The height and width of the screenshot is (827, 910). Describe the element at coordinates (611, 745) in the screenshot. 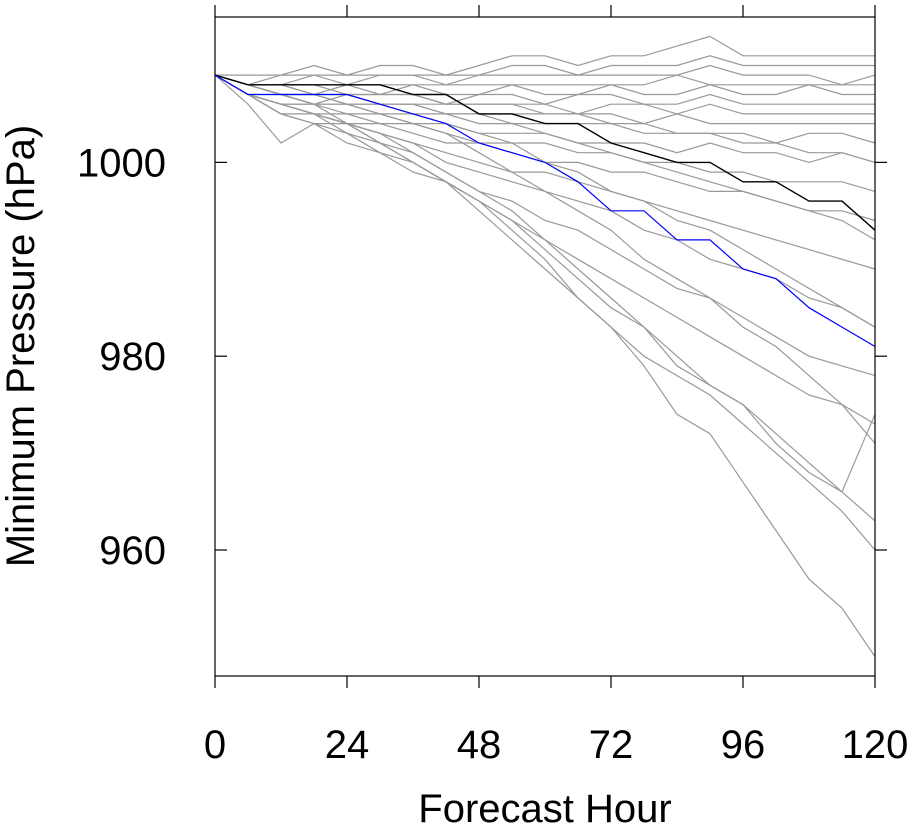

I see `x-tick-label: 72` at that location.